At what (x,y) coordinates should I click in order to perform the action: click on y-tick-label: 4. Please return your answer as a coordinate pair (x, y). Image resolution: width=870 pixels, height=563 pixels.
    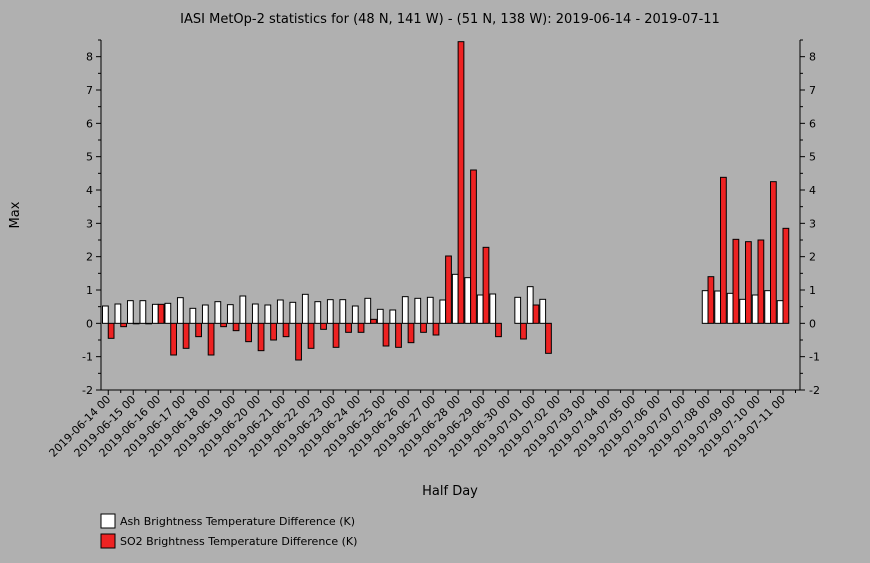
    Looking at the image, I should click on (89, 190).